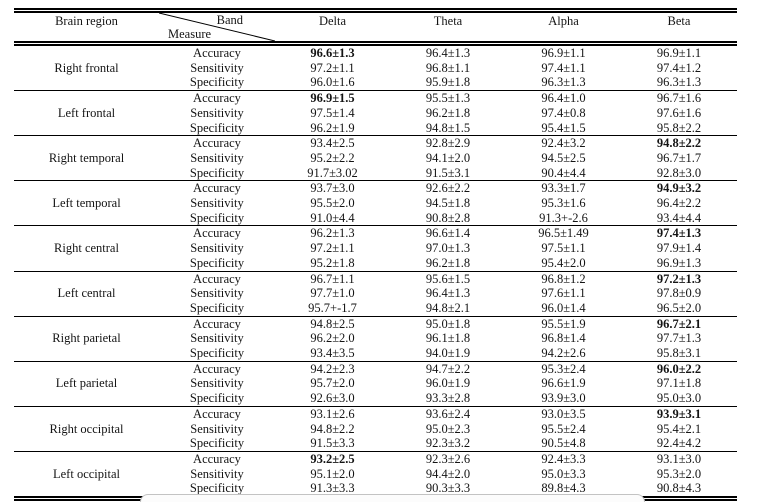 This screenshot has height=502, width=775. Describe the element at coordinates (448, 383) in the screenshot. I see `value-cell: 96.0±1.9` at that location.